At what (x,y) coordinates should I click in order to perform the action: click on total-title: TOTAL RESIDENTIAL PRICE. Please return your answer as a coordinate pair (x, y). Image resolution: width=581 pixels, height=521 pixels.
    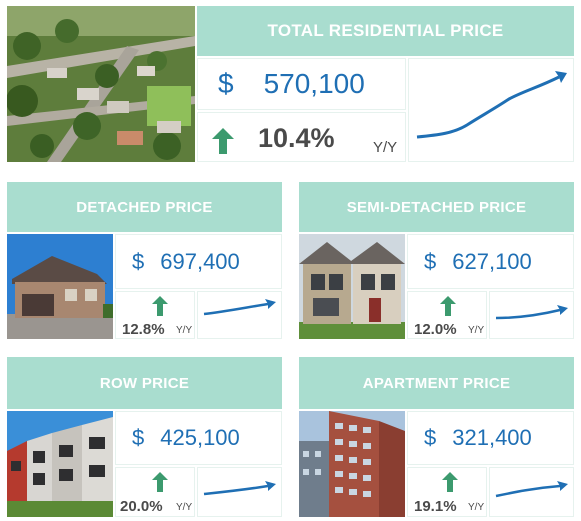
    Looking at the image, I should click on (385, 31).